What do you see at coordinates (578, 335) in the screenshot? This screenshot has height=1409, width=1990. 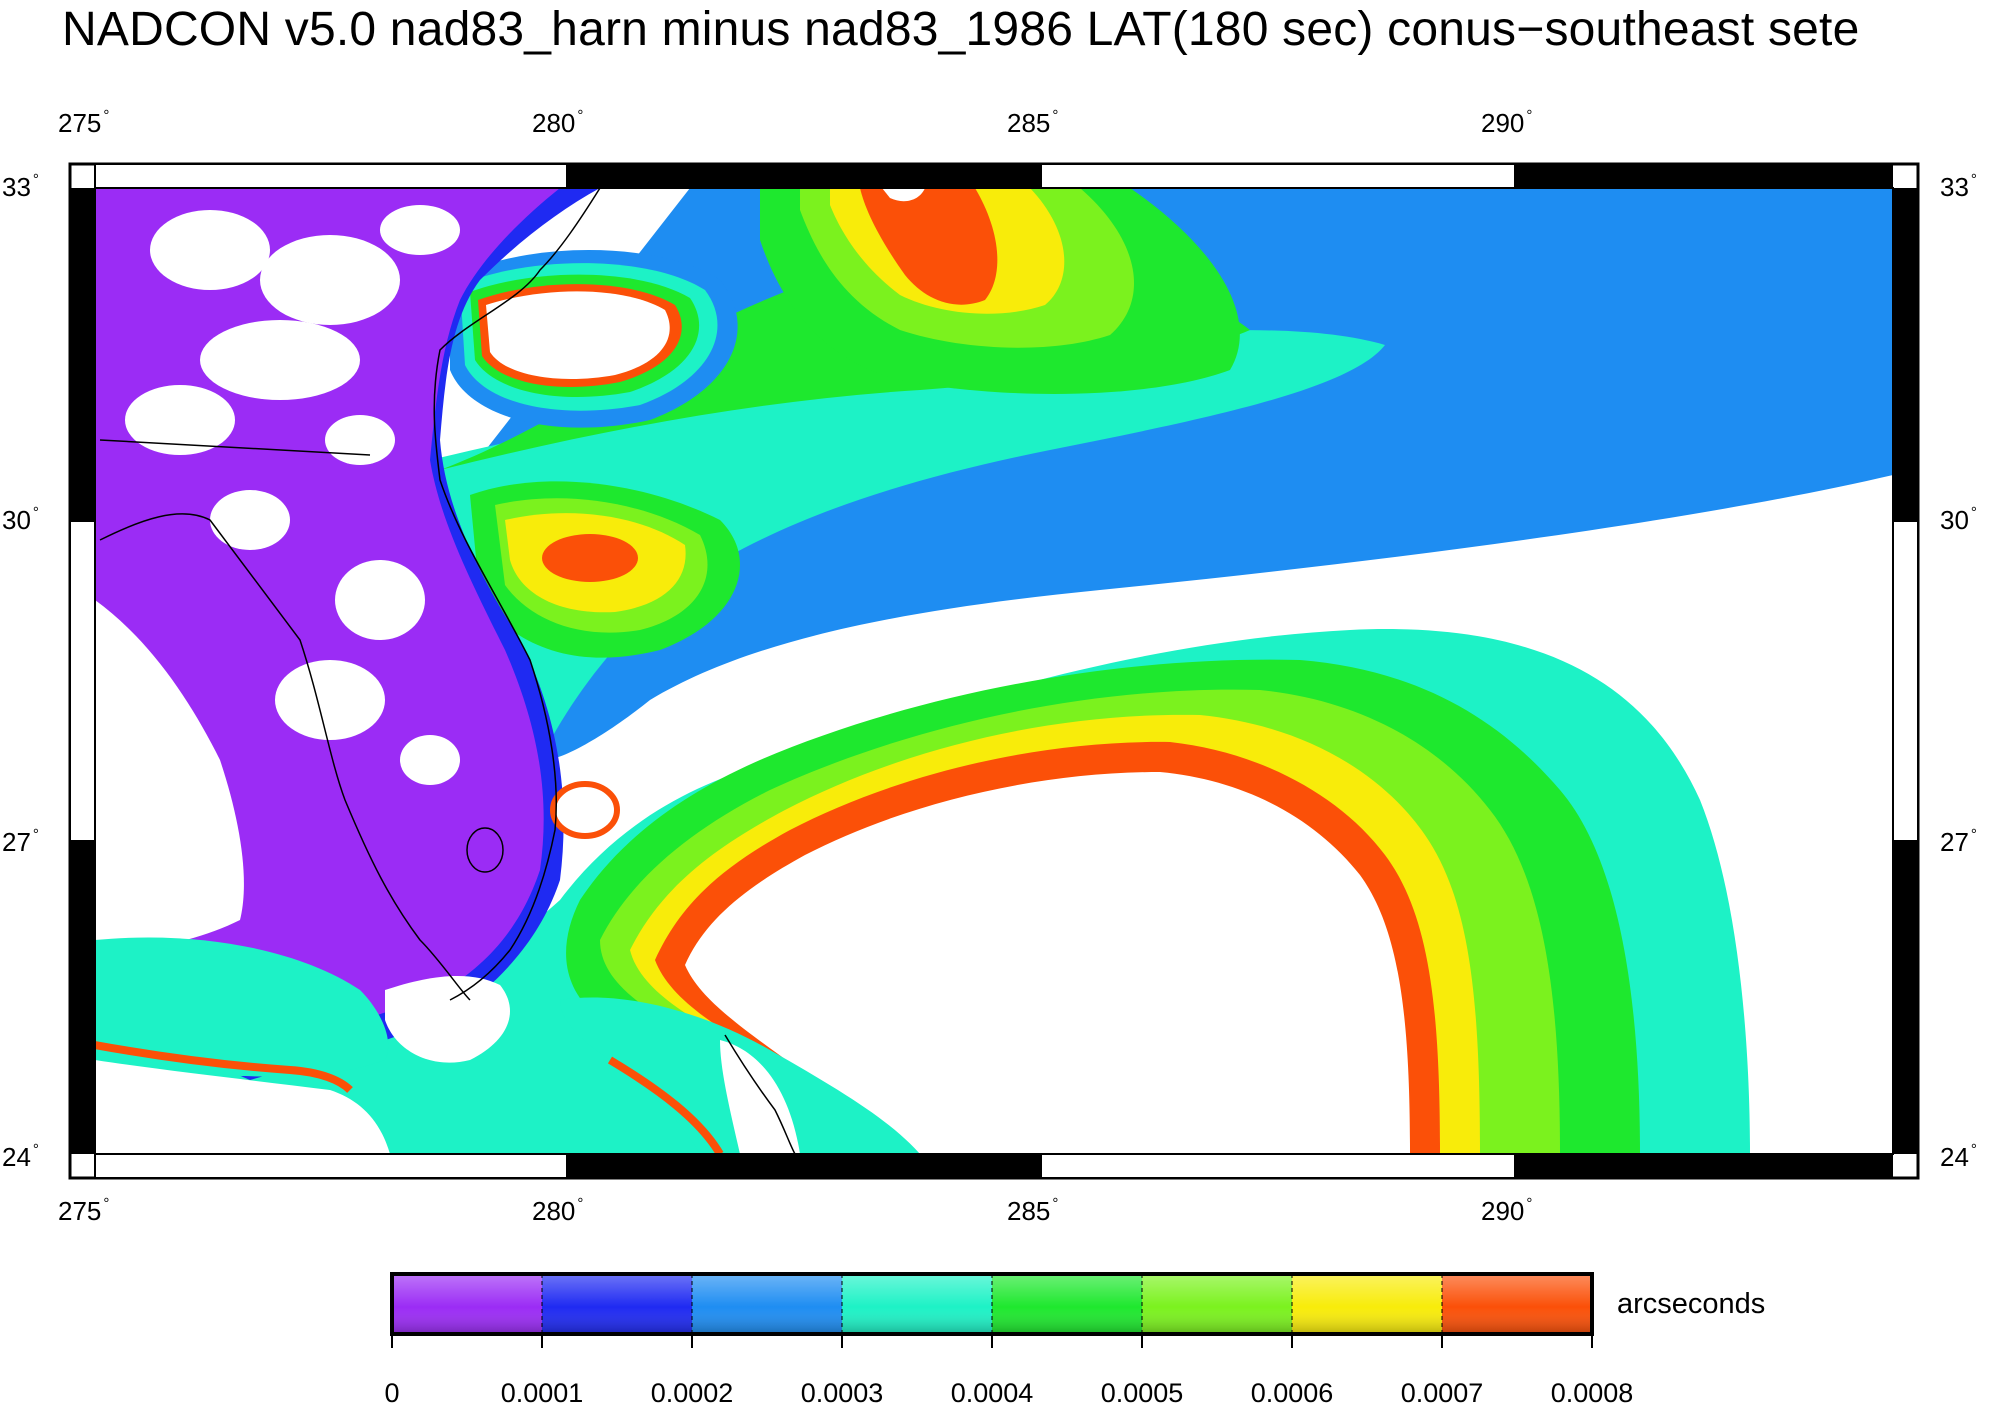 I see `contour-ring-white` at bounding box center [578, 335].